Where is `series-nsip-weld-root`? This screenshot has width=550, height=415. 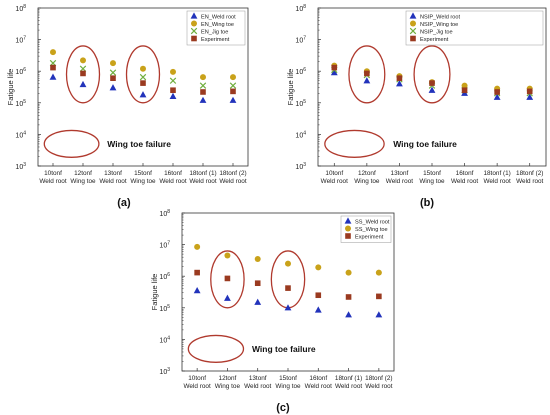 series-nsip-weld-root is located at coordinates (432, 84).